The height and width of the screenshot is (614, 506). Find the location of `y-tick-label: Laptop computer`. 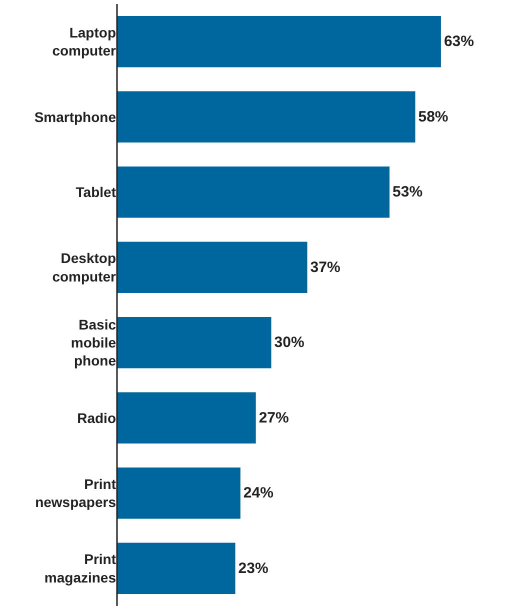

y-tick-label: Laptop computer is located at coordinates (84, 41).